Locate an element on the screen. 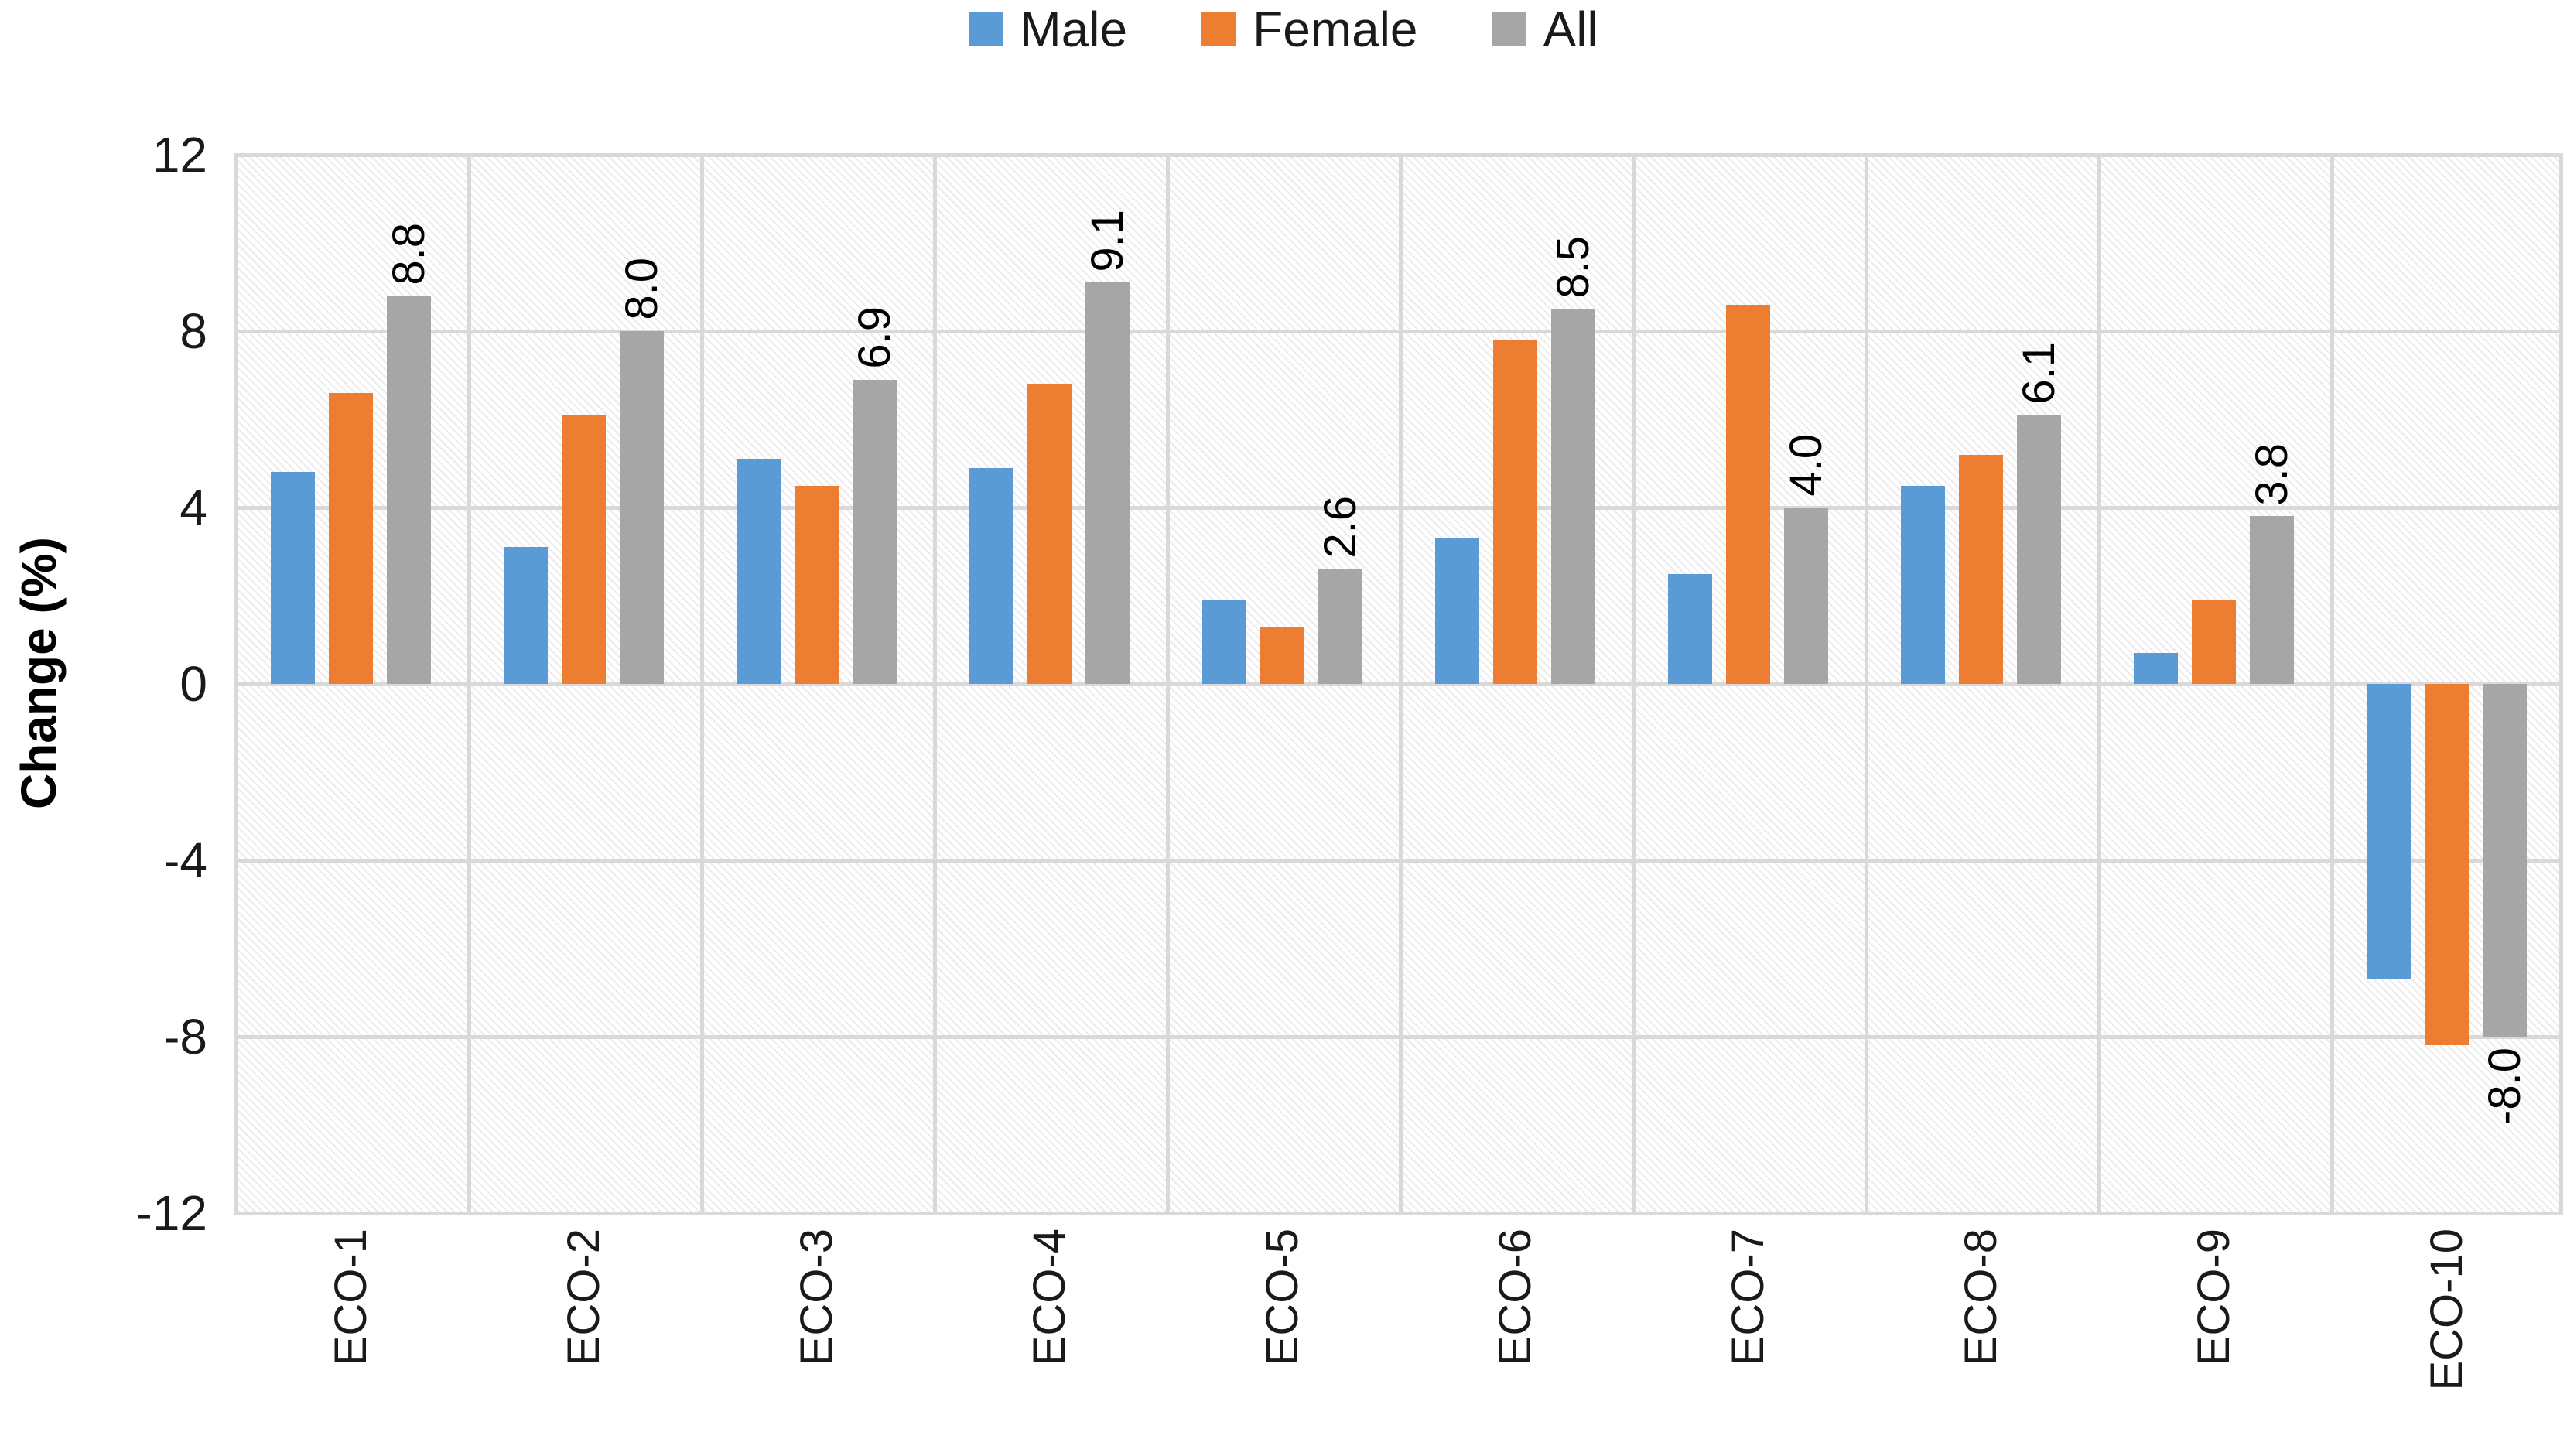 This screenshot has width=2567, height=1456. data-label-all-eco-2: 8.0 is located at coordinates (641, 289).